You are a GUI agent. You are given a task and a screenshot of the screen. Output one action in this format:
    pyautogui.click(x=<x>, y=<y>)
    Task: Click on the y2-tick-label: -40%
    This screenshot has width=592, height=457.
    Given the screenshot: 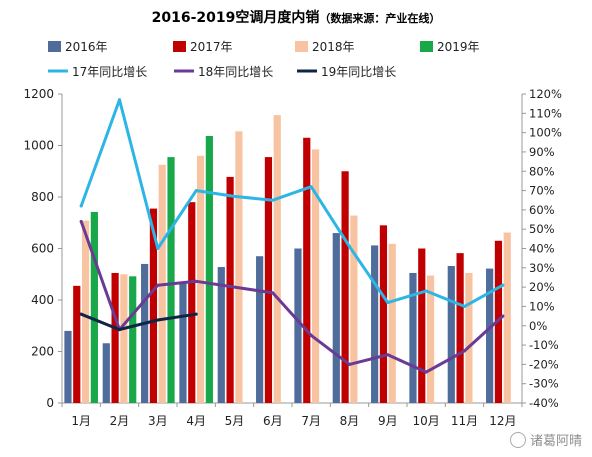 What is the action you would take?
    pyautogui.click(x=544, y=403)
    